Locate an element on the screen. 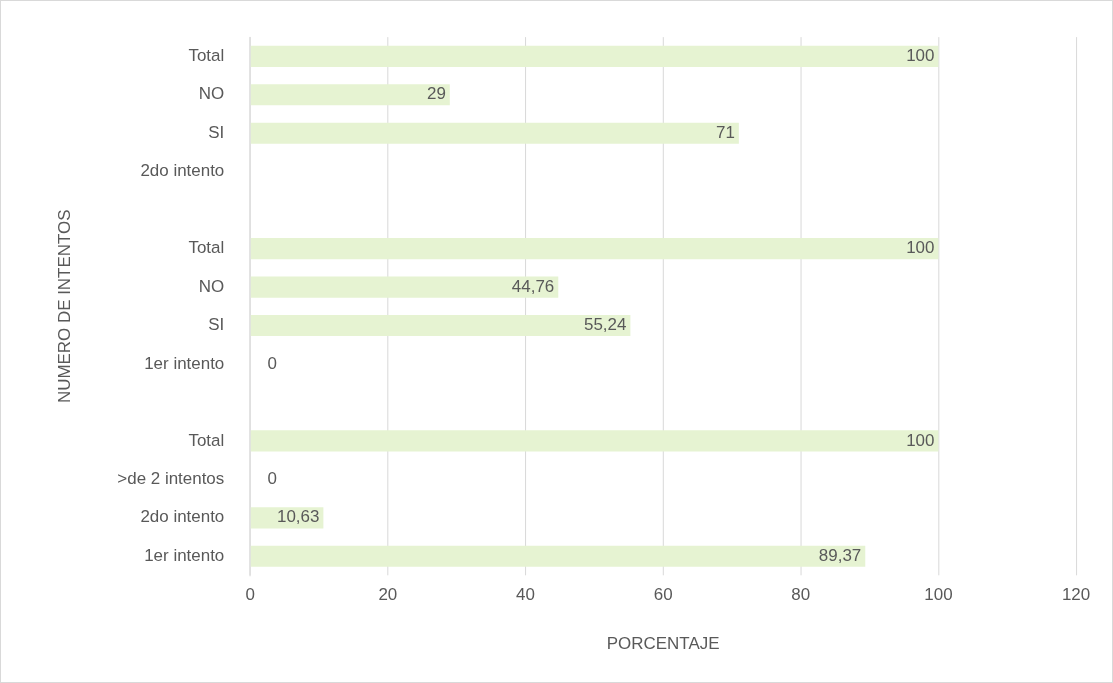 The width and height of the screenshot is (1113, 683). y-axis-title: NUMERO DE INTENTOS is located at coordinates (64, 306).